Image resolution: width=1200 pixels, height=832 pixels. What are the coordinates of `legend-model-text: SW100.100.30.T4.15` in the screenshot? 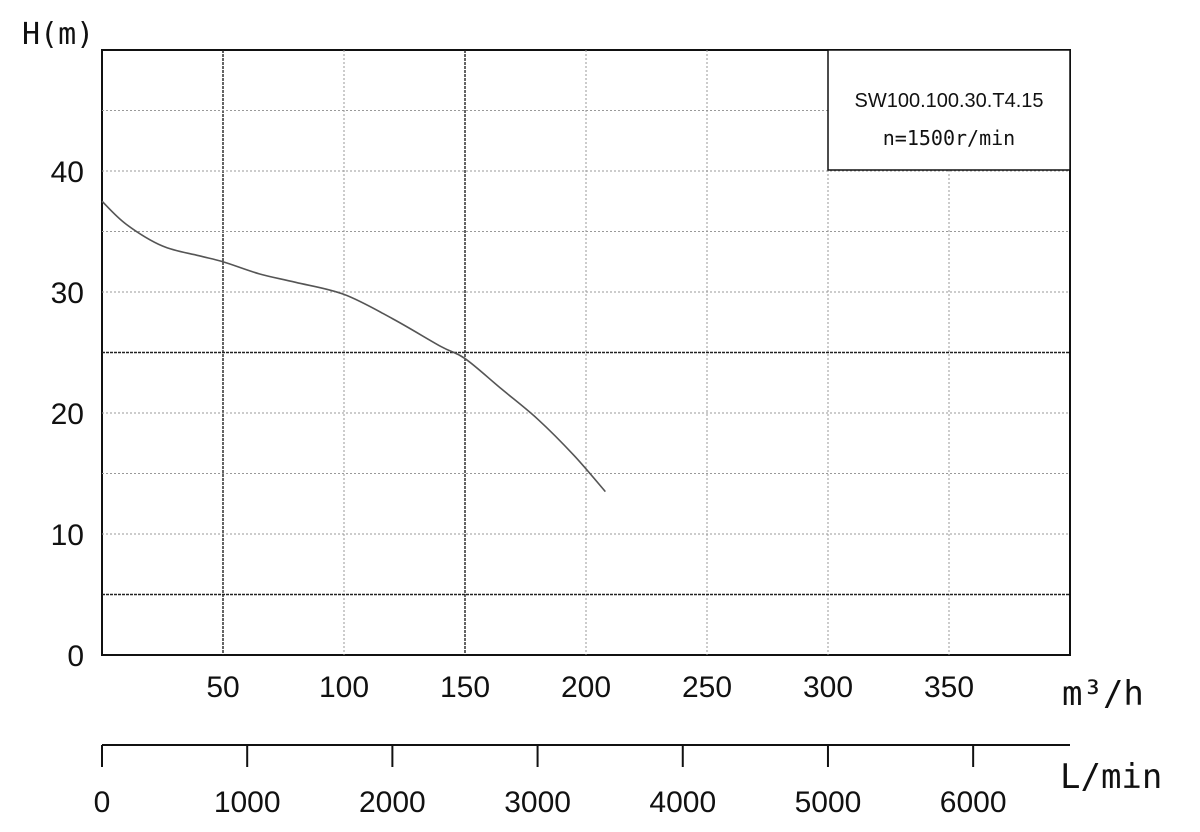 It's located at (948, 101).